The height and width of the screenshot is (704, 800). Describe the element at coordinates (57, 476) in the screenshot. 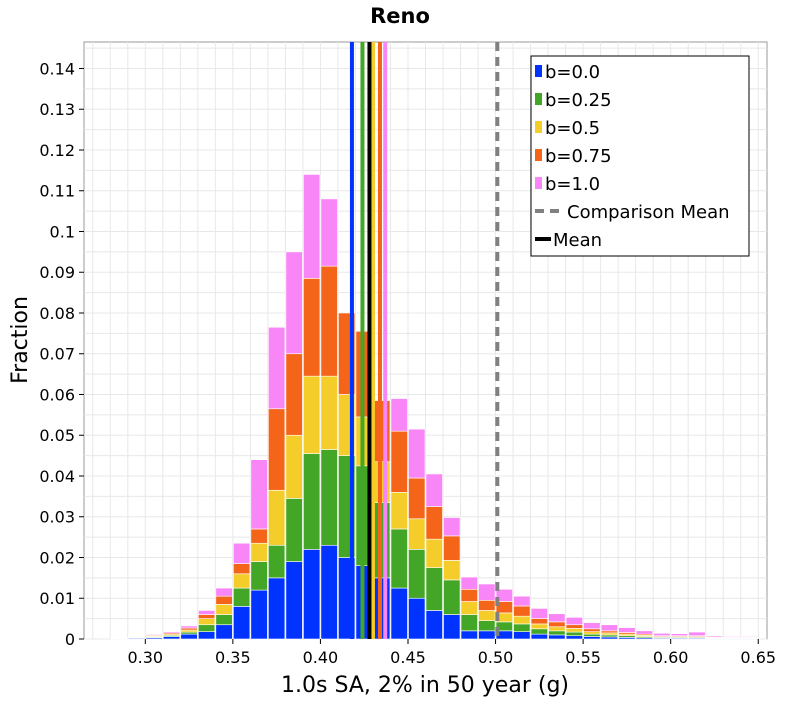

I see `y-tick-label: 0.04` at that location.